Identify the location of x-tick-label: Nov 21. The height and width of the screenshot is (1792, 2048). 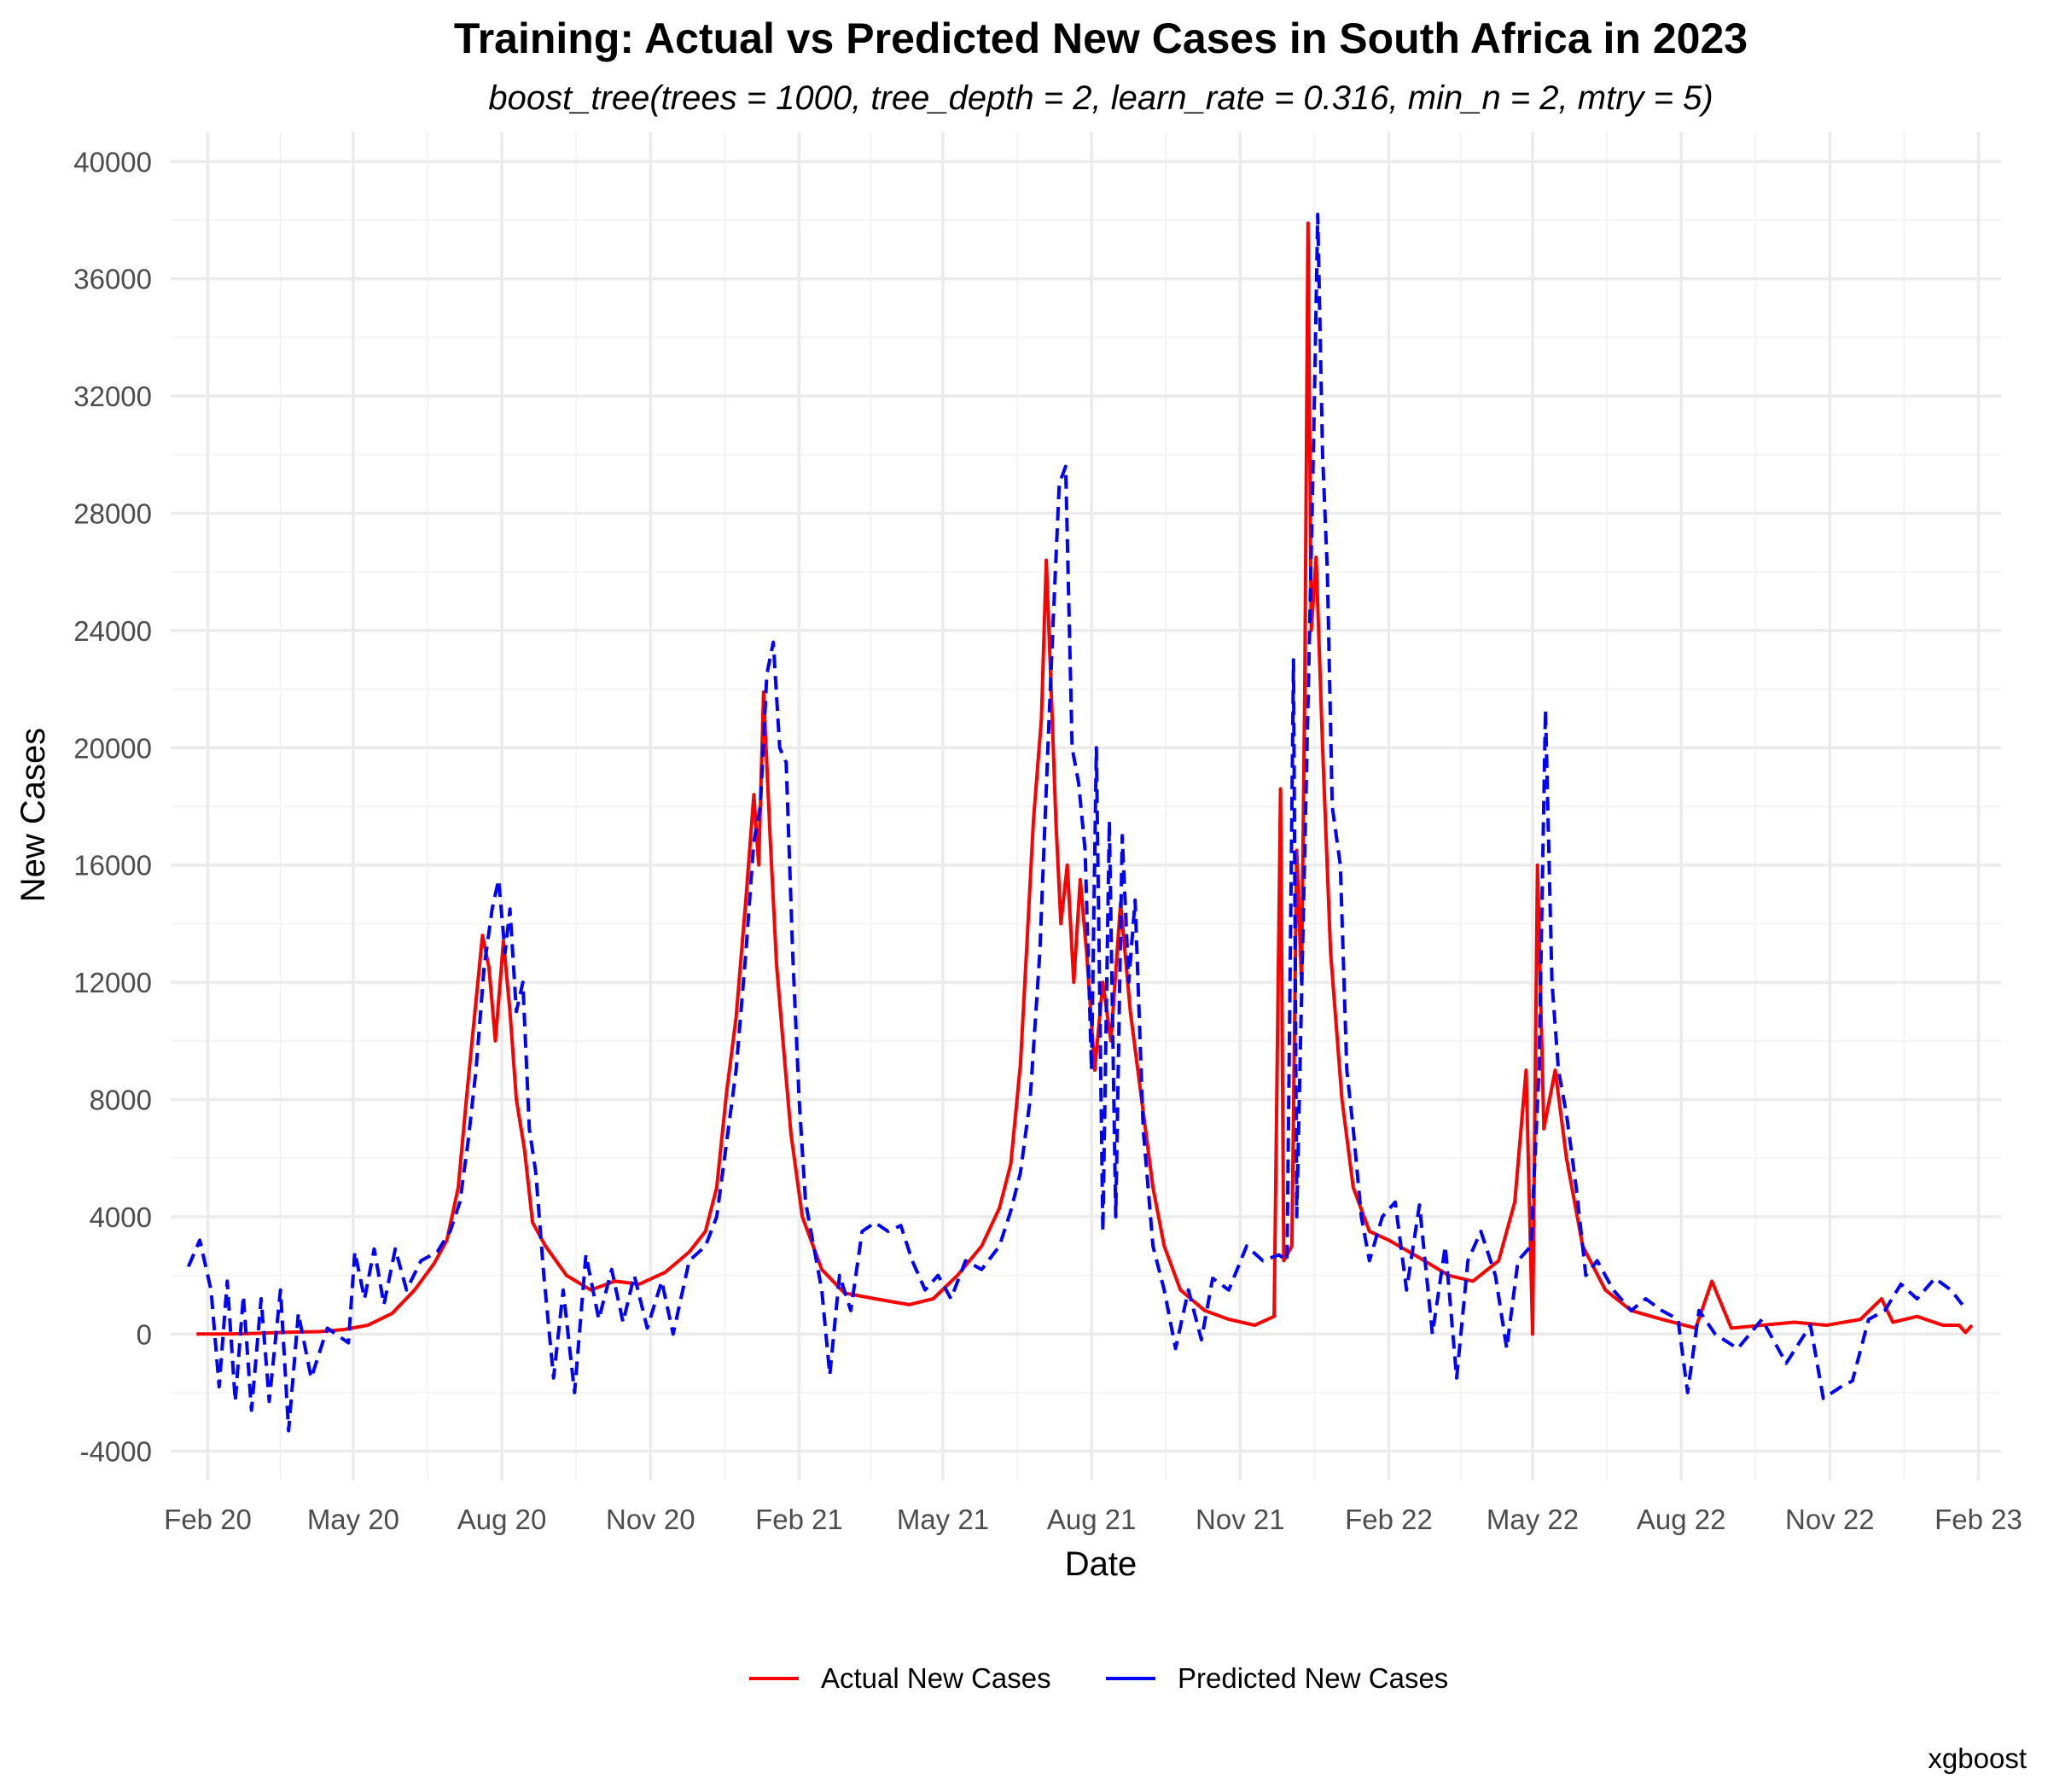
(1240, 1519).